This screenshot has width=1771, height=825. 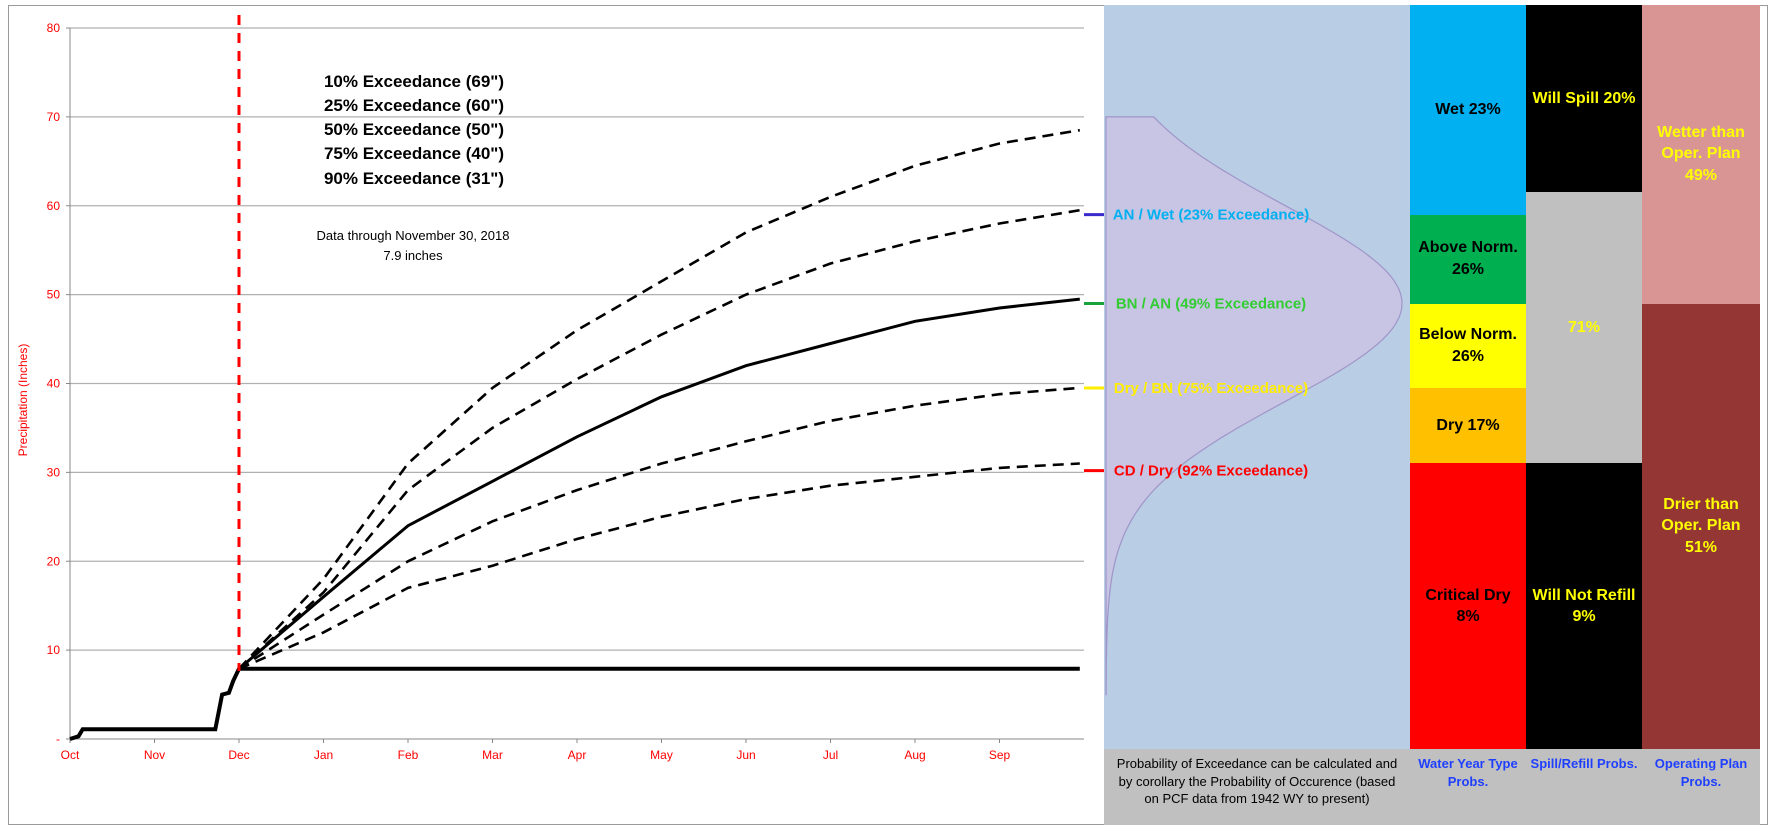 I want to click on y-tick-label: 80, so click(x=54, y=28).